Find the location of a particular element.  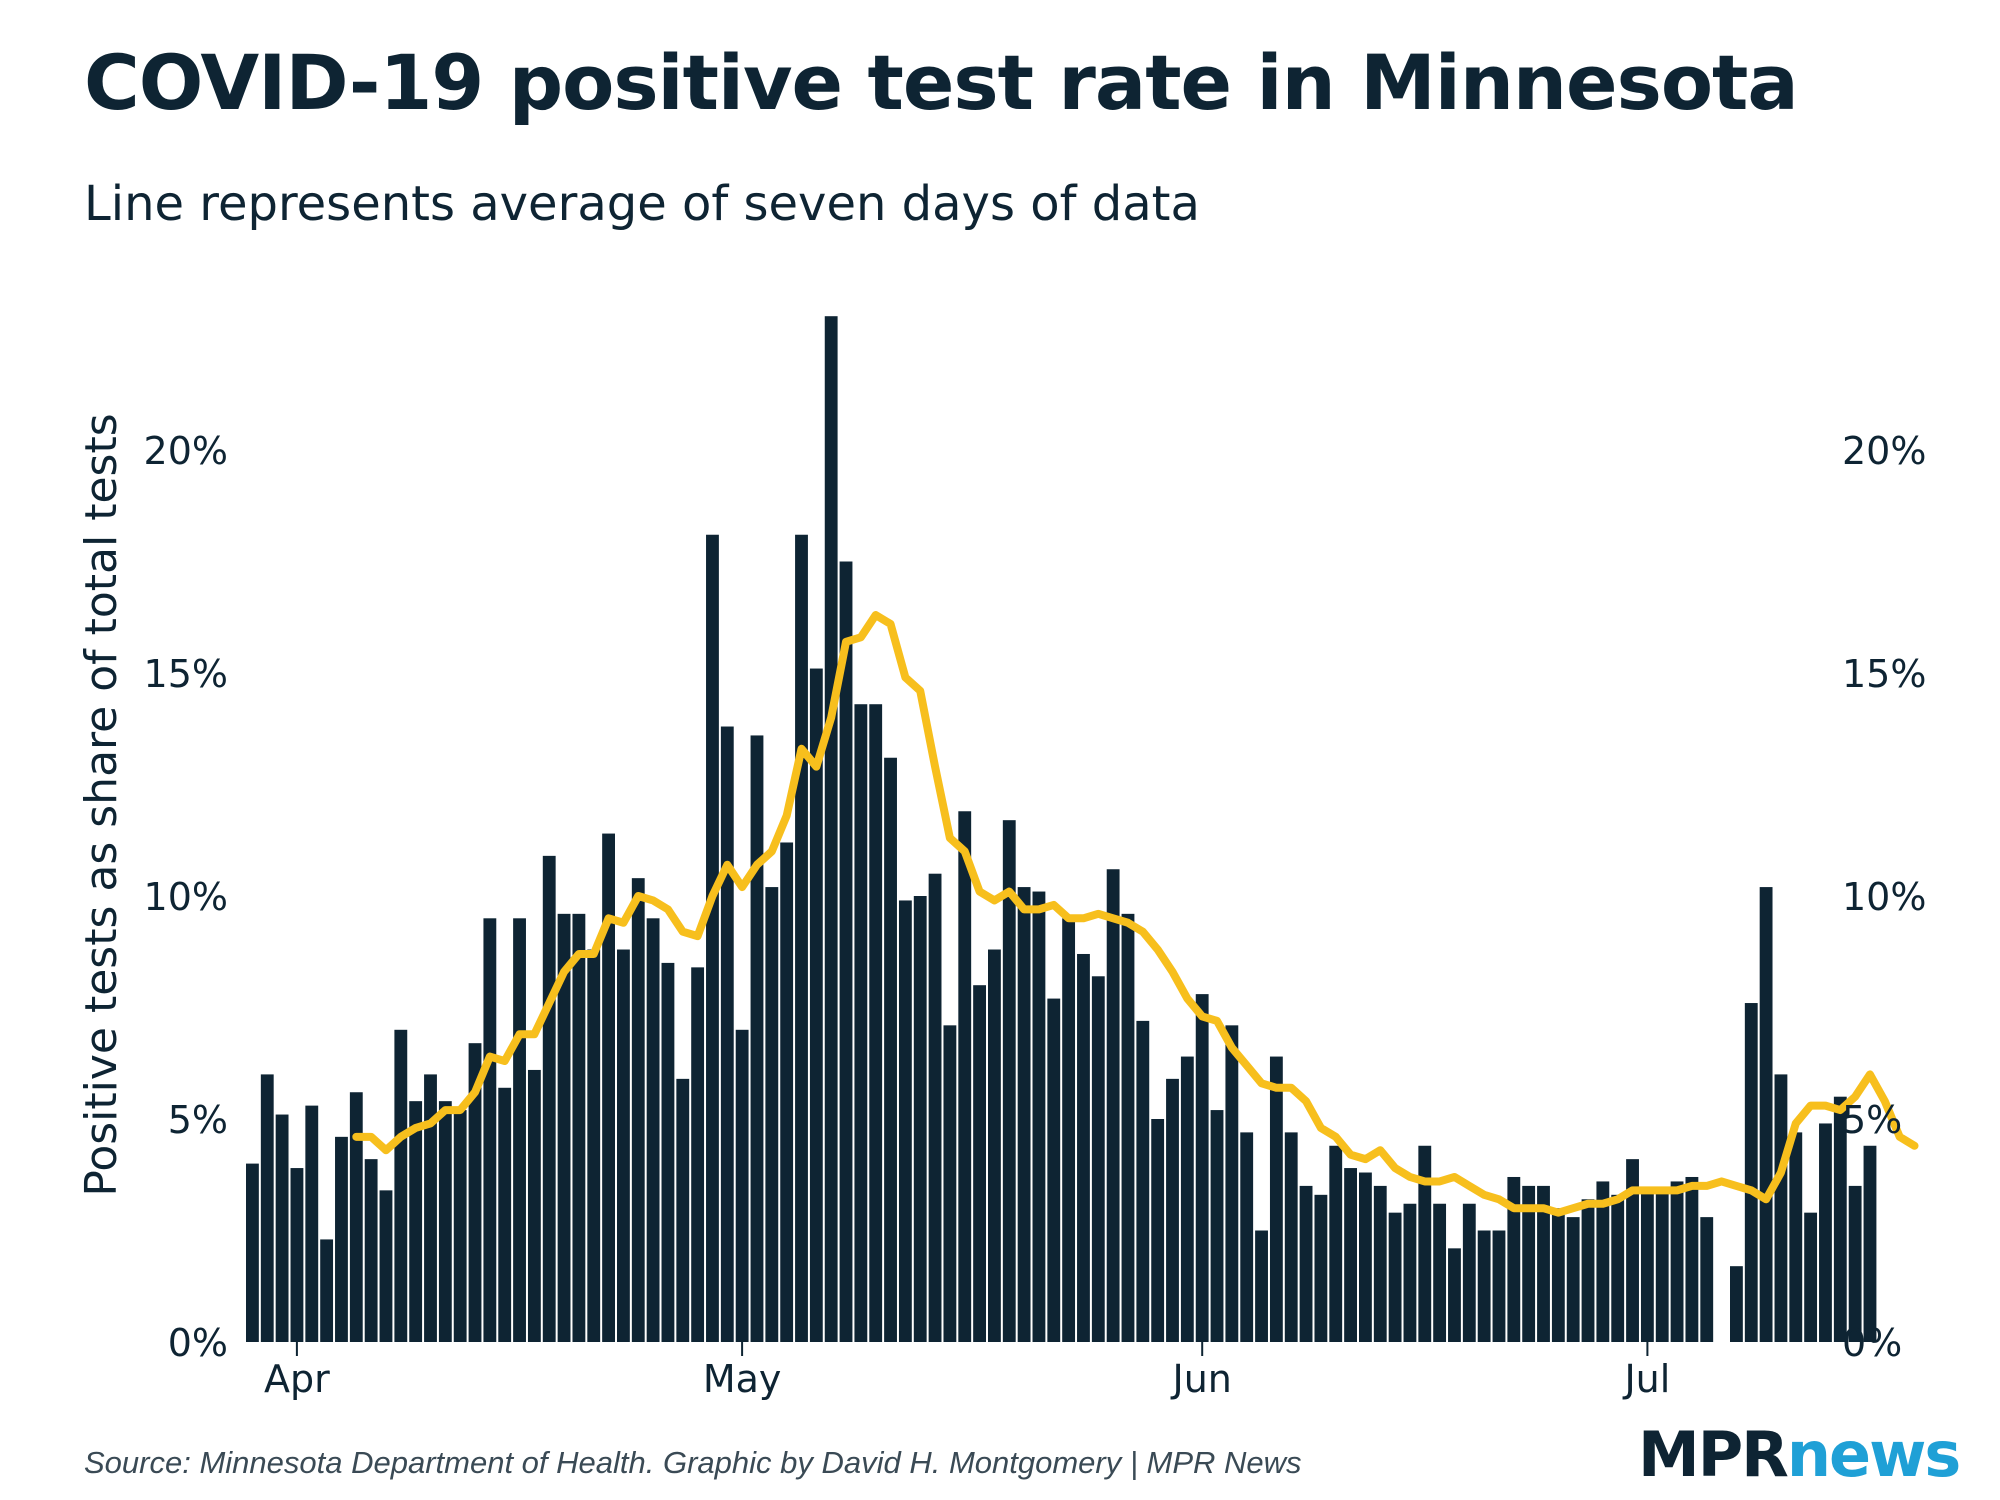

mpr-news-logo: MPRnews is located at coordinates (1799, 1454).